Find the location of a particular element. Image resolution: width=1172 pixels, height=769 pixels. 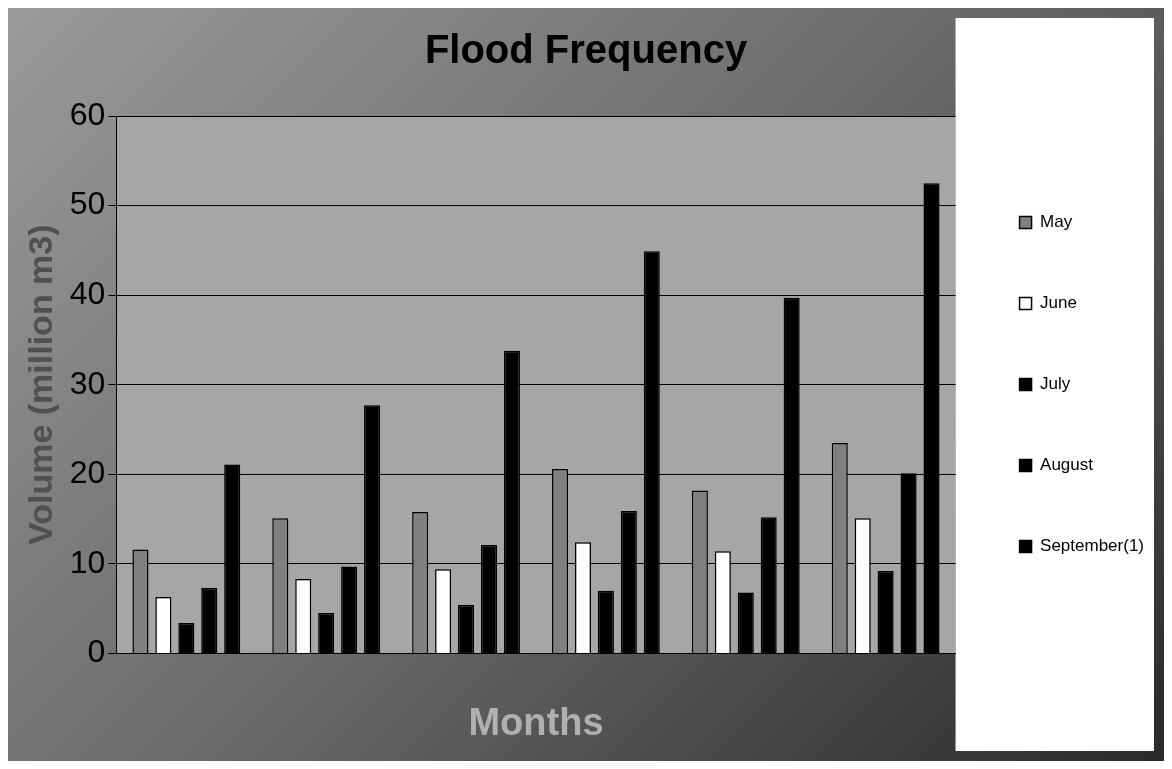

legend-label: September(1) is located at coordinates (1092, 546).